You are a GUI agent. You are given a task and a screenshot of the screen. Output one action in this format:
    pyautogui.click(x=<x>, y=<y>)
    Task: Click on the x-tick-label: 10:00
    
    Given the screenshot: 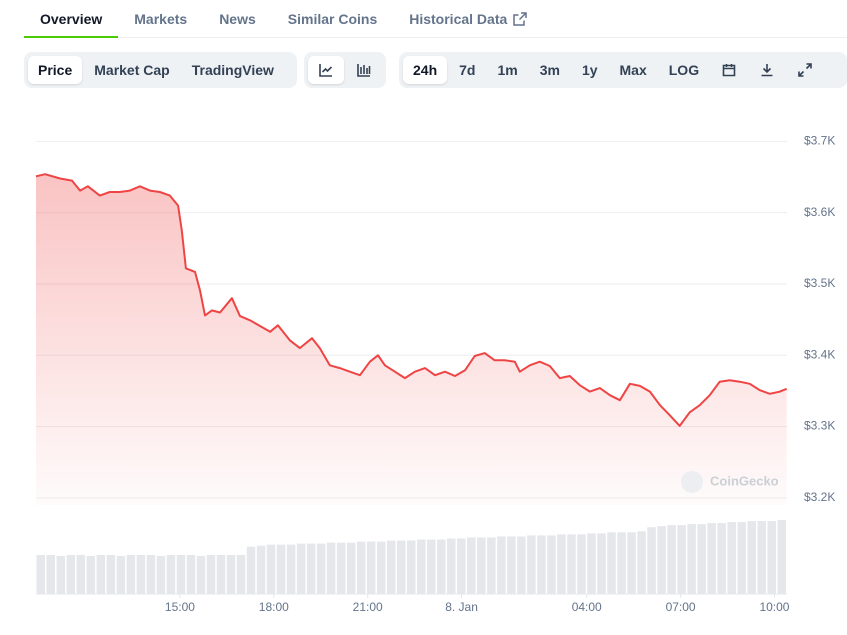 What is the action you would take?
    pyautogui.click(x=774, y=607)
    